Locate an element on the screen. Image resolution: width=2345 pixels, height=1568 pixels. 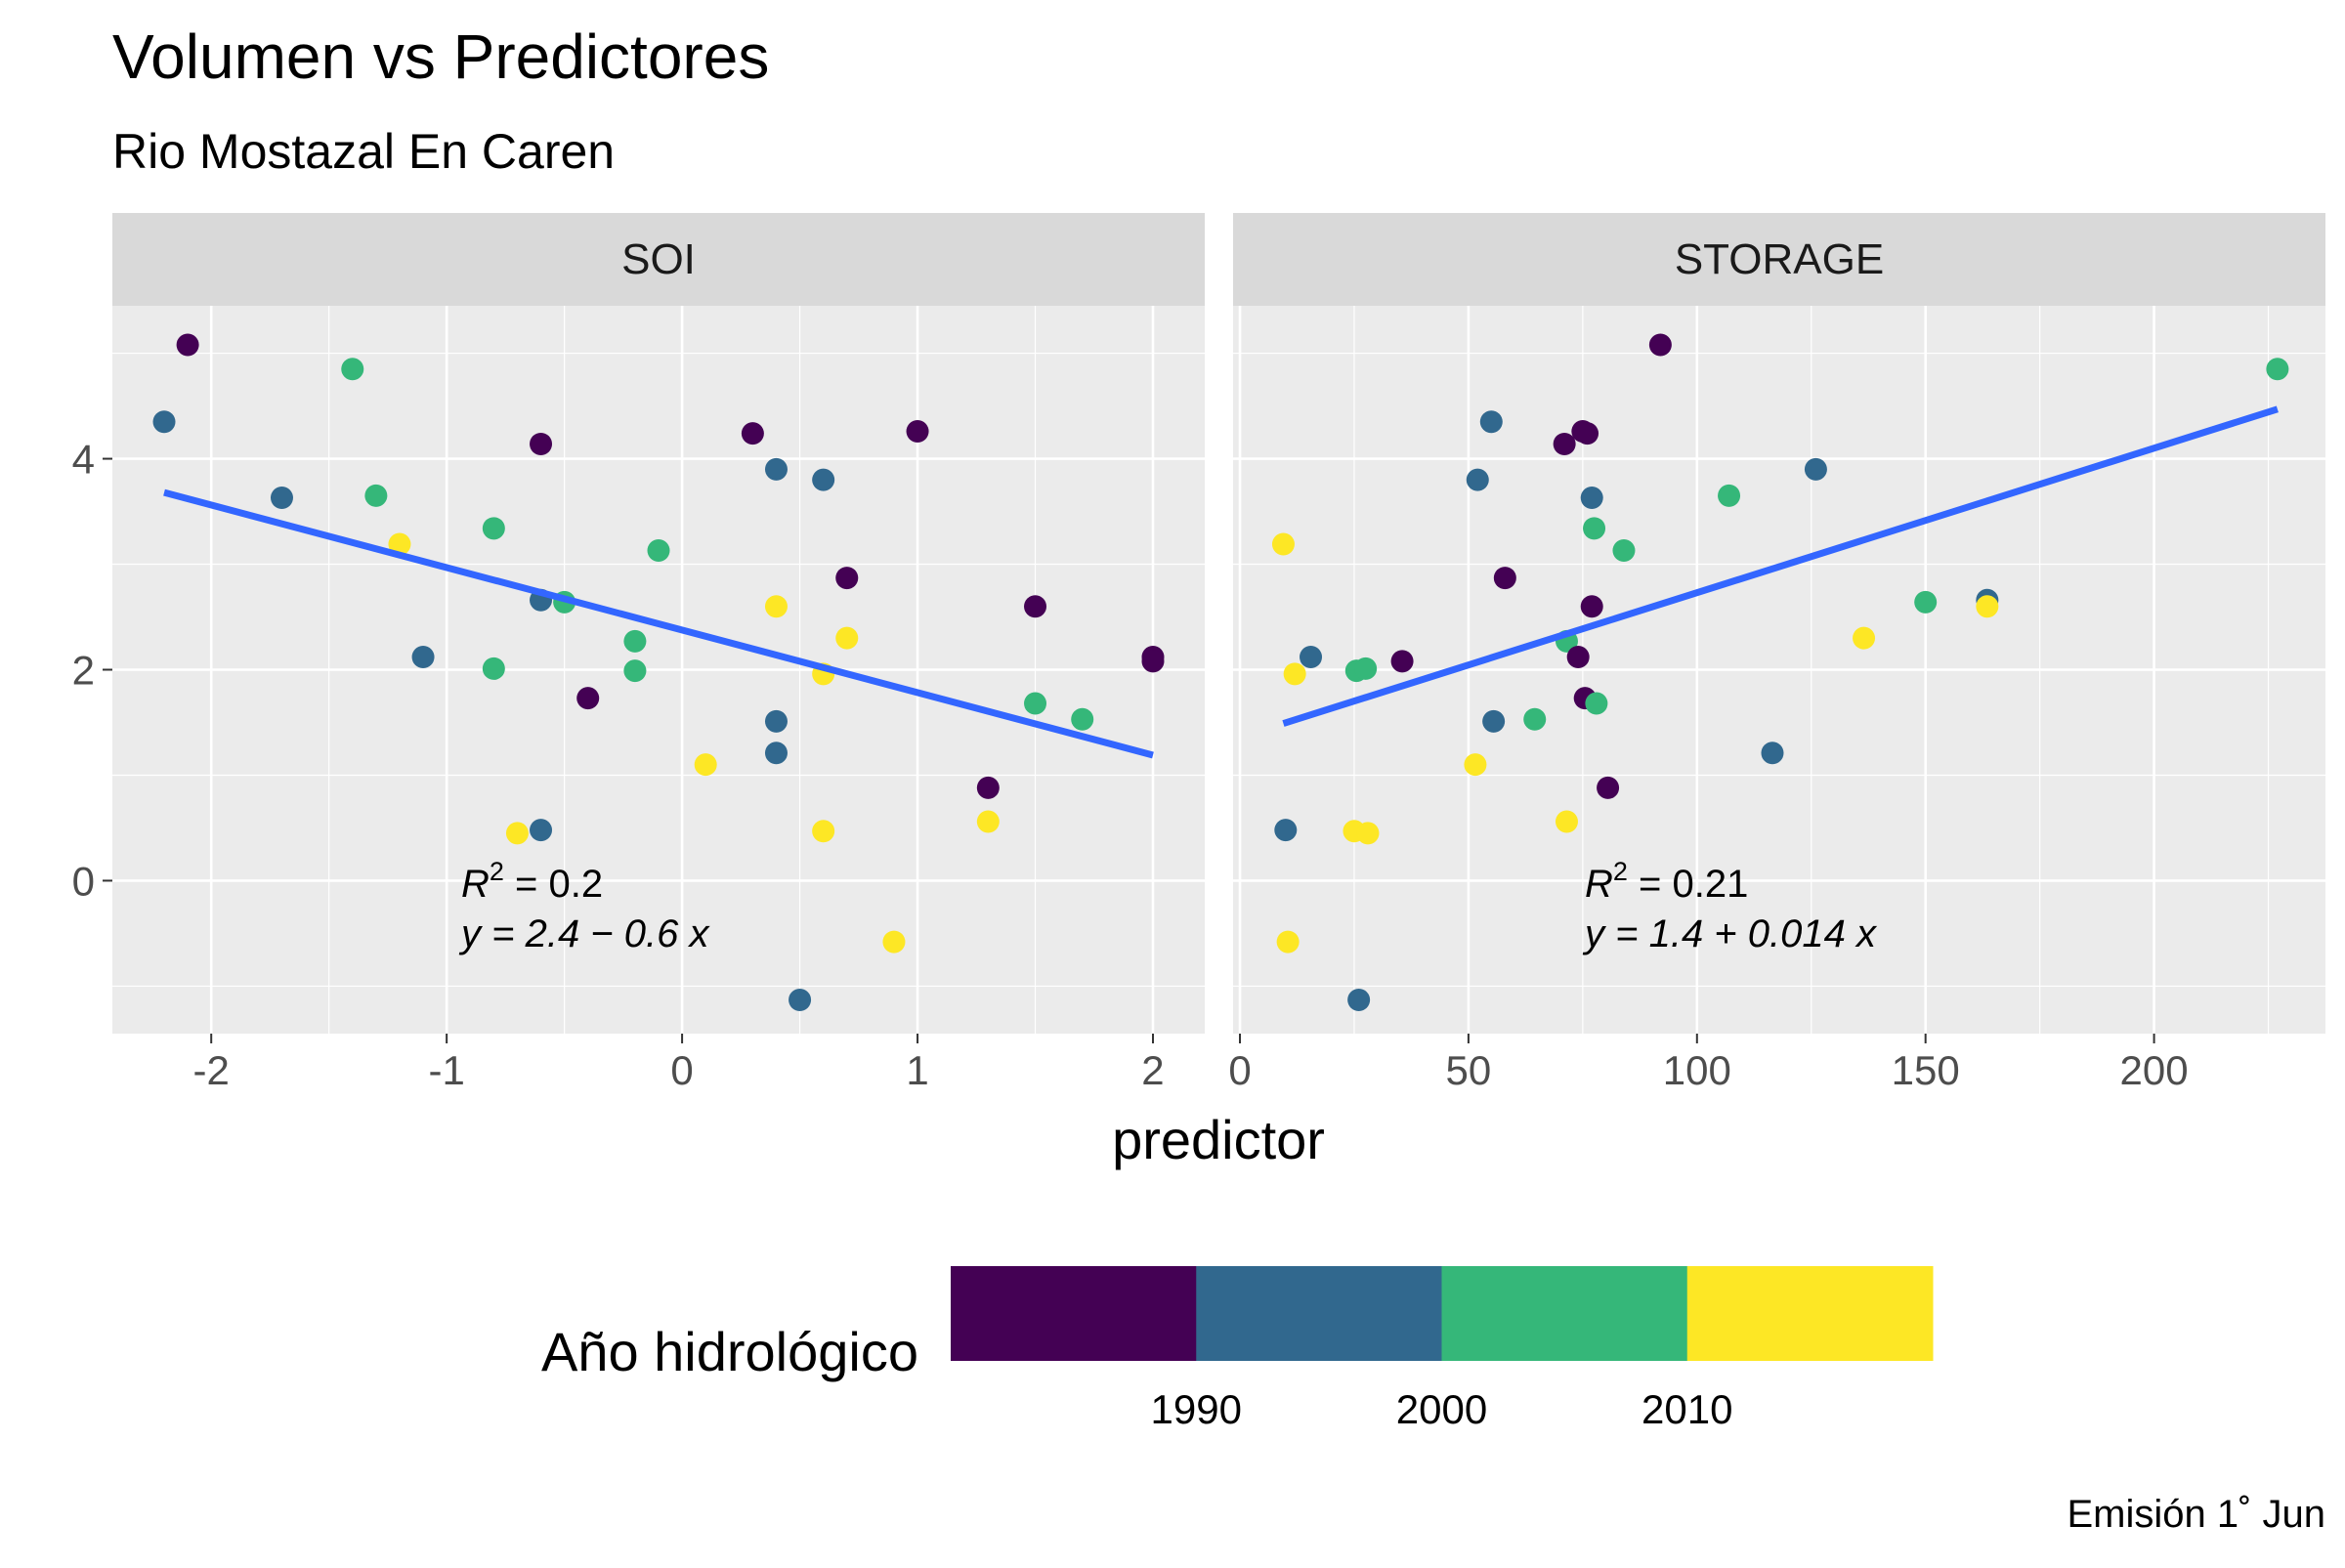
x-tick-label: 200 is located at coordinates (2154, 1070).